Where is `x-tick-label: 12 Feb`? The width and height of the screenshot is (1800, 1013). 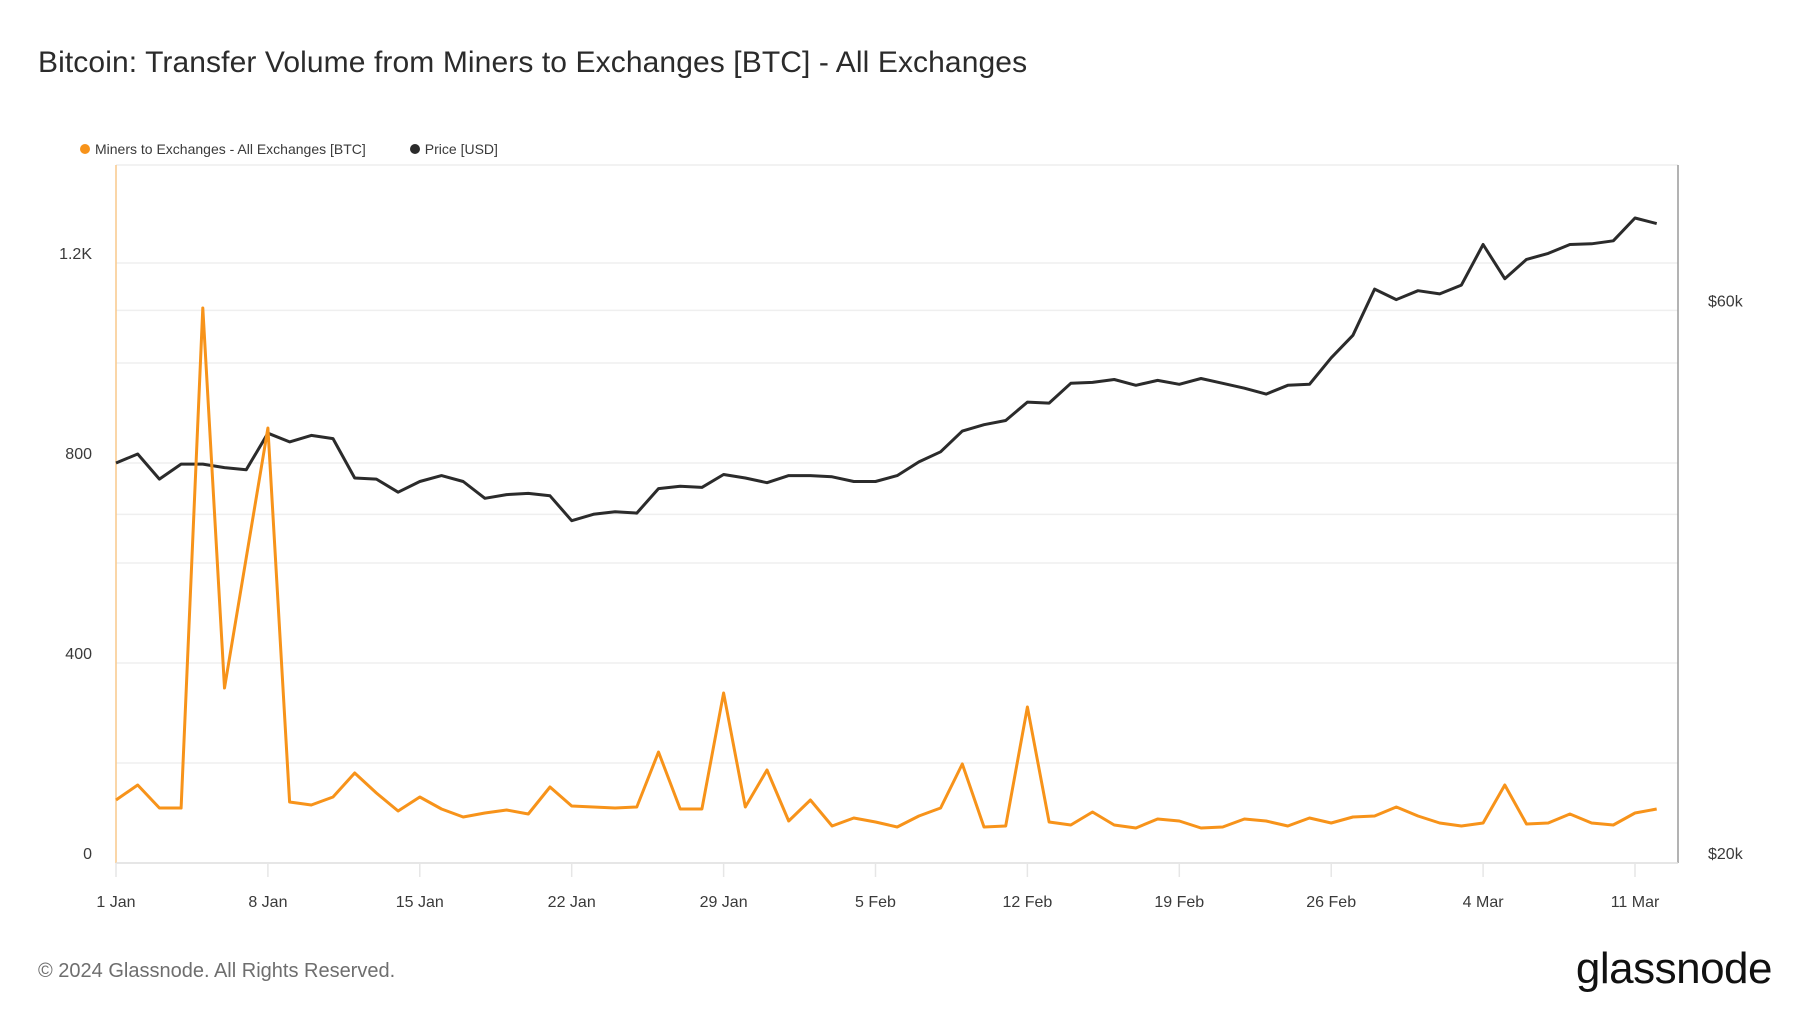
x-tick-label: 12 Feb is located at coordinates (1027, 902).